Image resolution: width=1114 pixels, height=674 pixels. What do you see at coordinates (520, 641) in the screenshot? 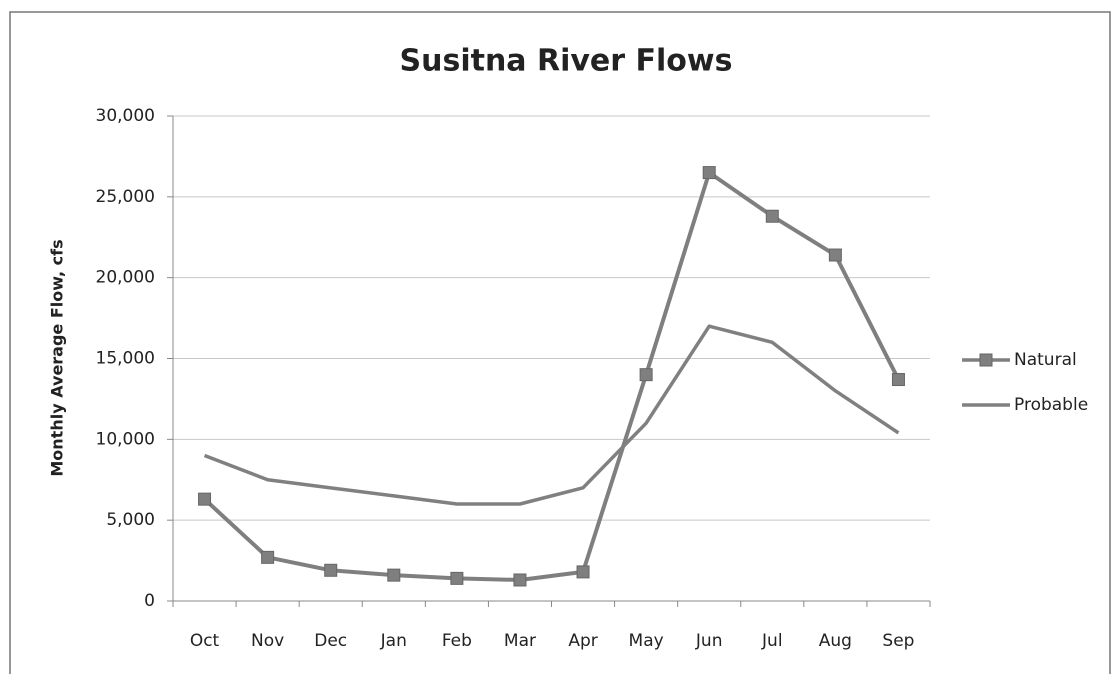
I see `x-tick-label: Mar` at bounding box center [520, 641].